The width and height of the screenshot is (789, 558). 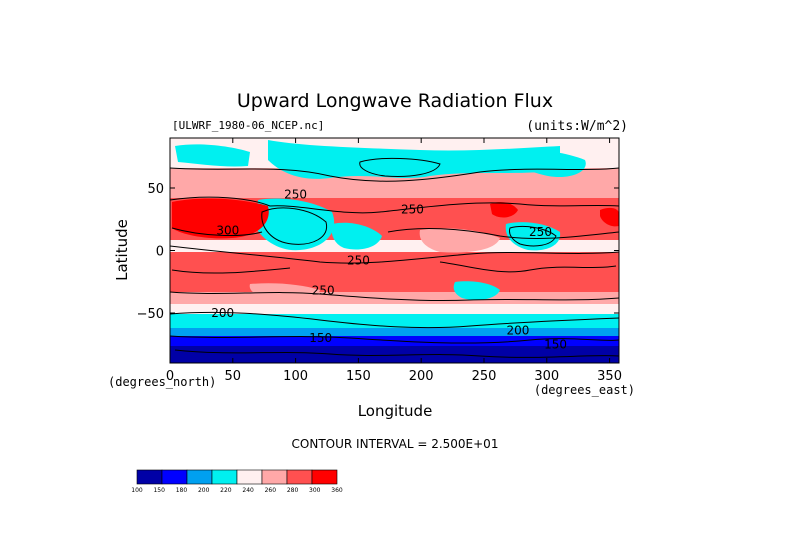 What do you see at coordinates (395, 233) in the screenshot?
I see `contour-line-n3` at bounding box center [395, 233].